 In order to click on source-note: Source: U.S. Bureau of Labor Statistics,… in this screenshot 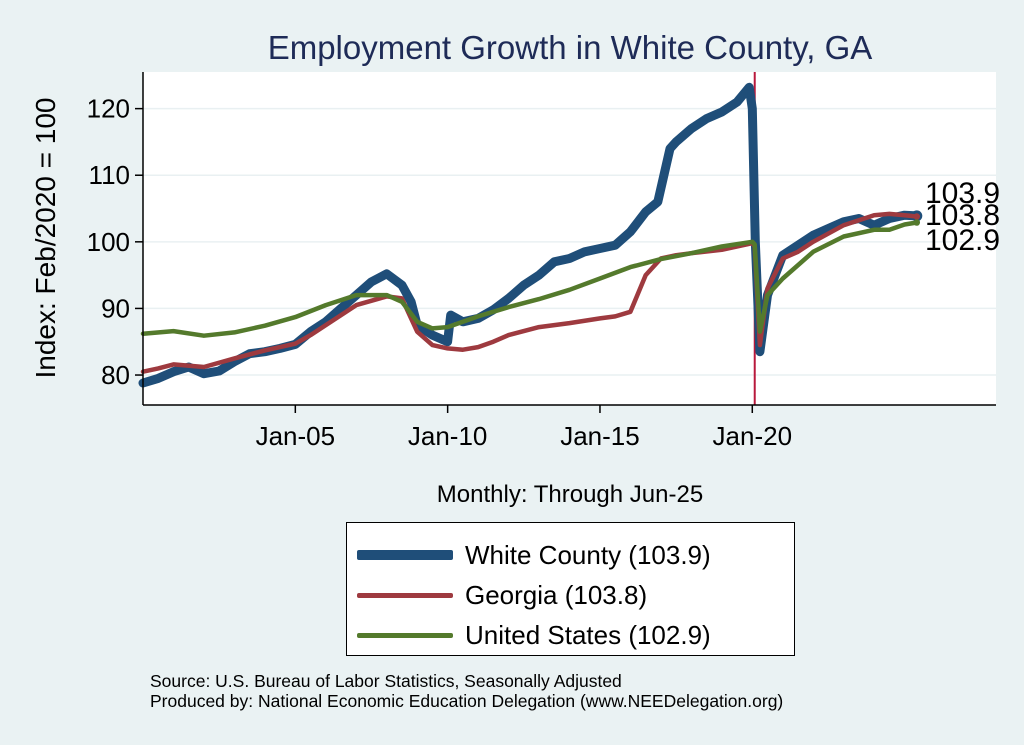, I will do `click(466, 691)`.